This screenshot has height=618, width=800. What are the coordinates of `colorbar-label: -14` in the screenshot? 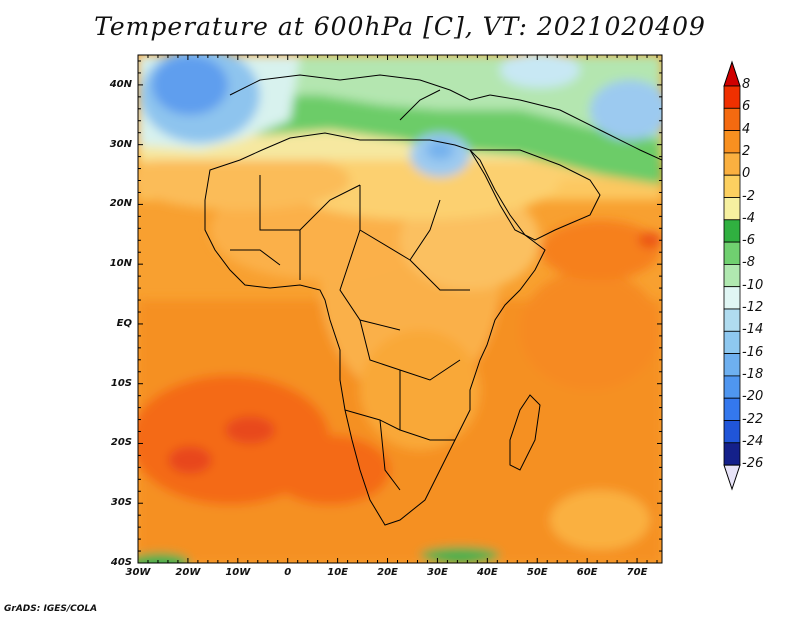 It's located at (753, 330).